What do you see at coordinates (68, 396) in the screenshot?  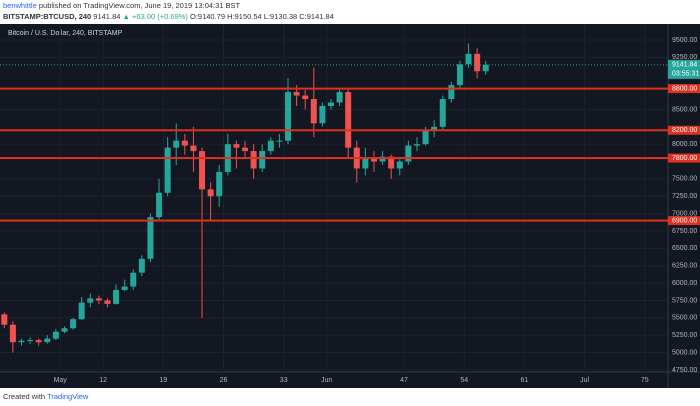 I see `footer-brand: TradingView` at bounding box center [68, 396].